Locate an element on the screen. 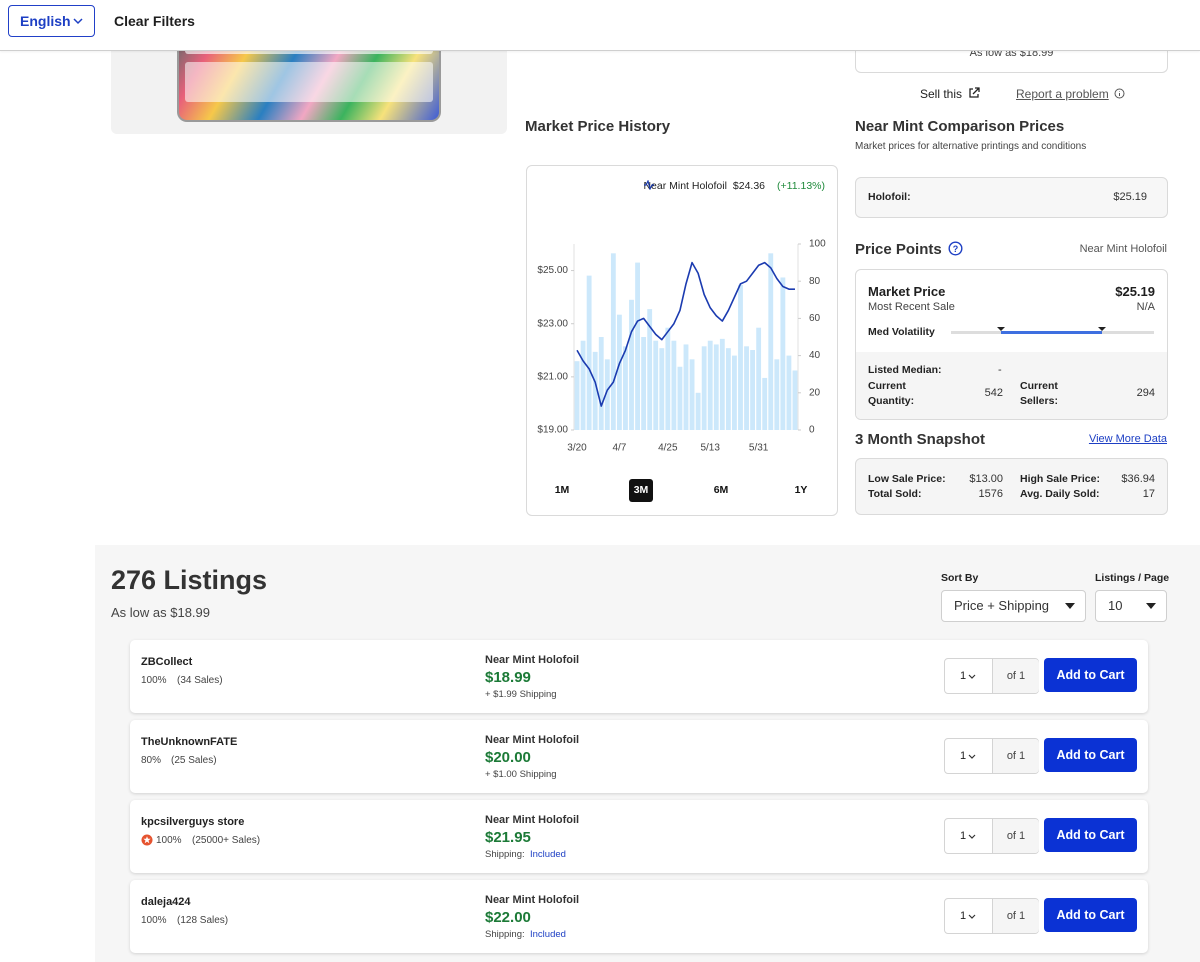 This screenshot has width=1200, height=962. per-page-value: 10 is located at coordinates (1115, 605).